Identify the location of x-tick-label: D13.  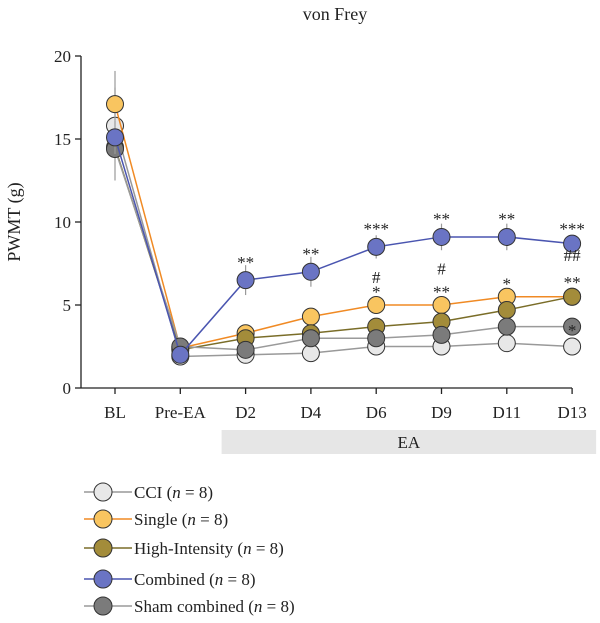
(571, 412).